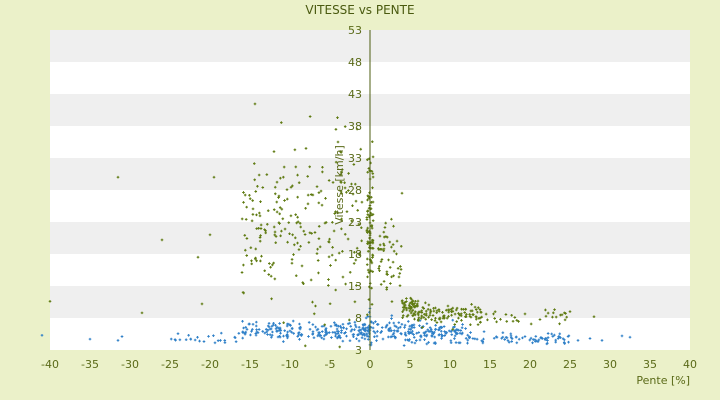  I want to click on chart-title: VITESSE vs PENTE, so click(359, 10).